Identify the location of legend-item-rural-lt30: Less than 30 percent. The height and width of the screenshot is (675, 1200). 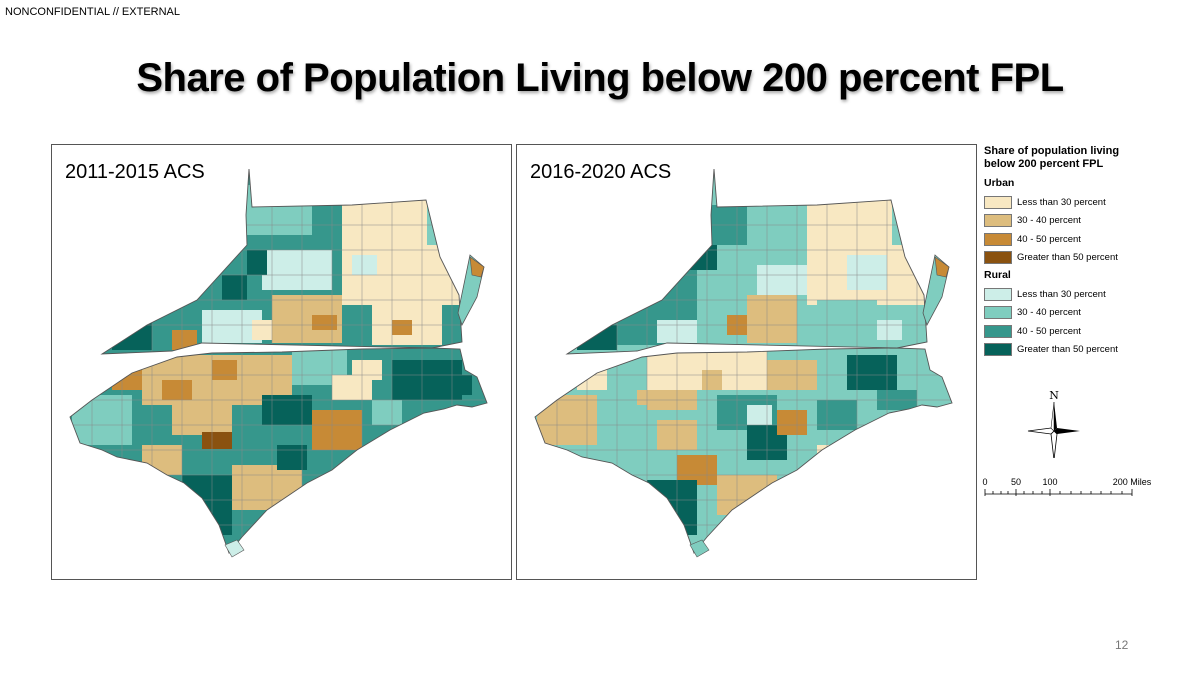
(1084, 294).